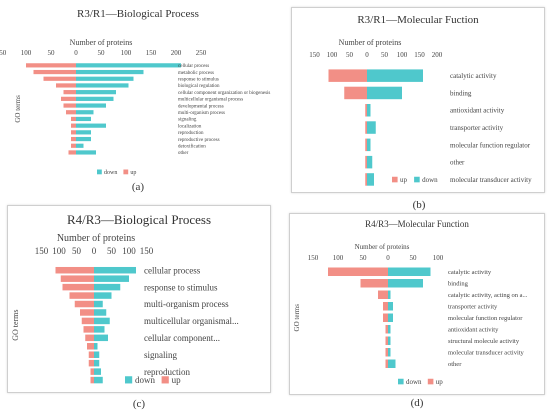  I want to click on category-label: detoxification, so click(192, 147).